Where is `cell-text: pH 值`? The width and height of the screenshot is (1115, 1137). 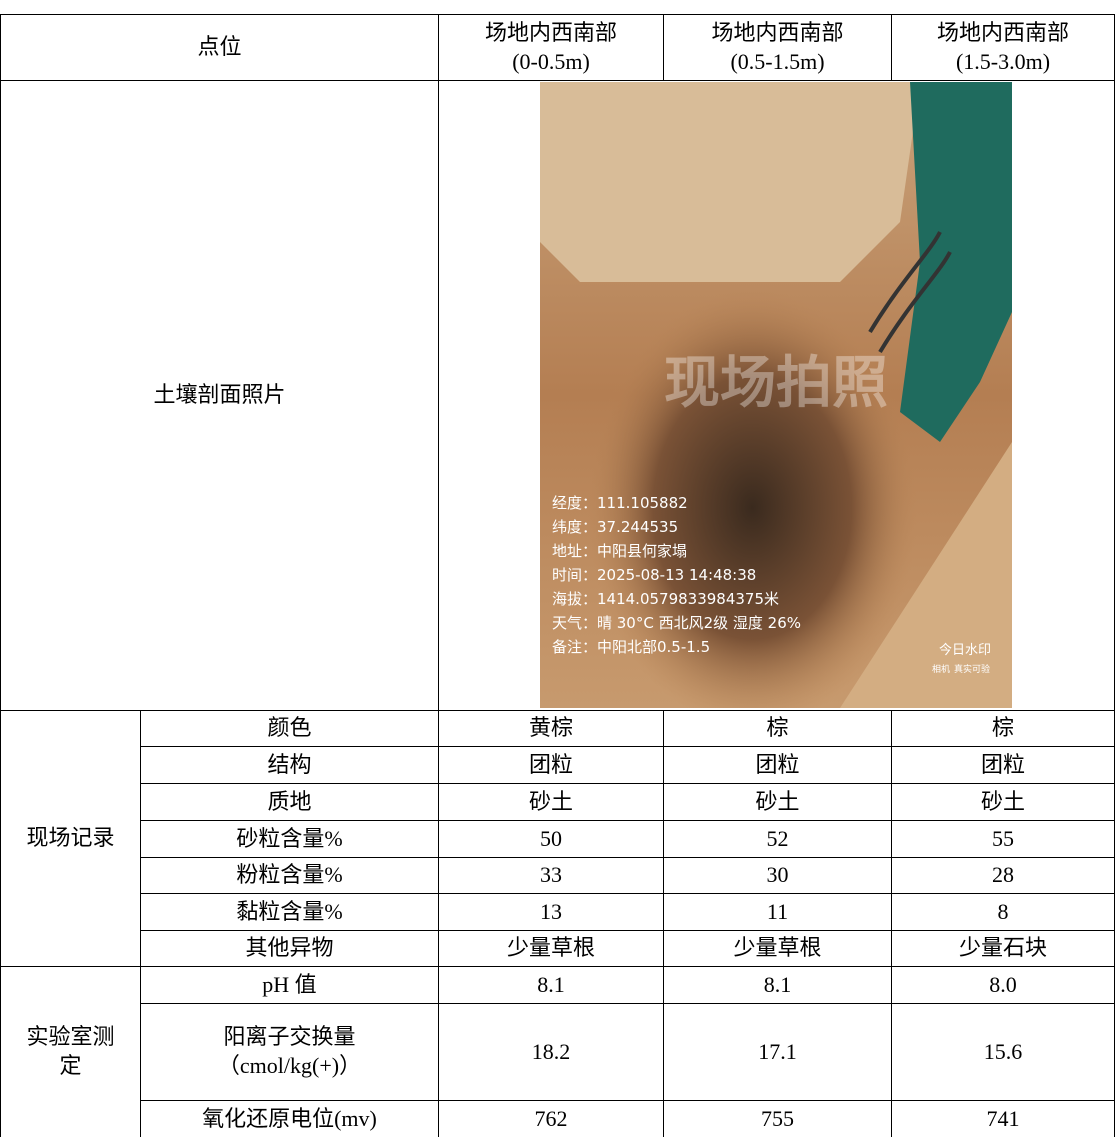 cell-text: pH 值 is located at coordinates (289, 984).